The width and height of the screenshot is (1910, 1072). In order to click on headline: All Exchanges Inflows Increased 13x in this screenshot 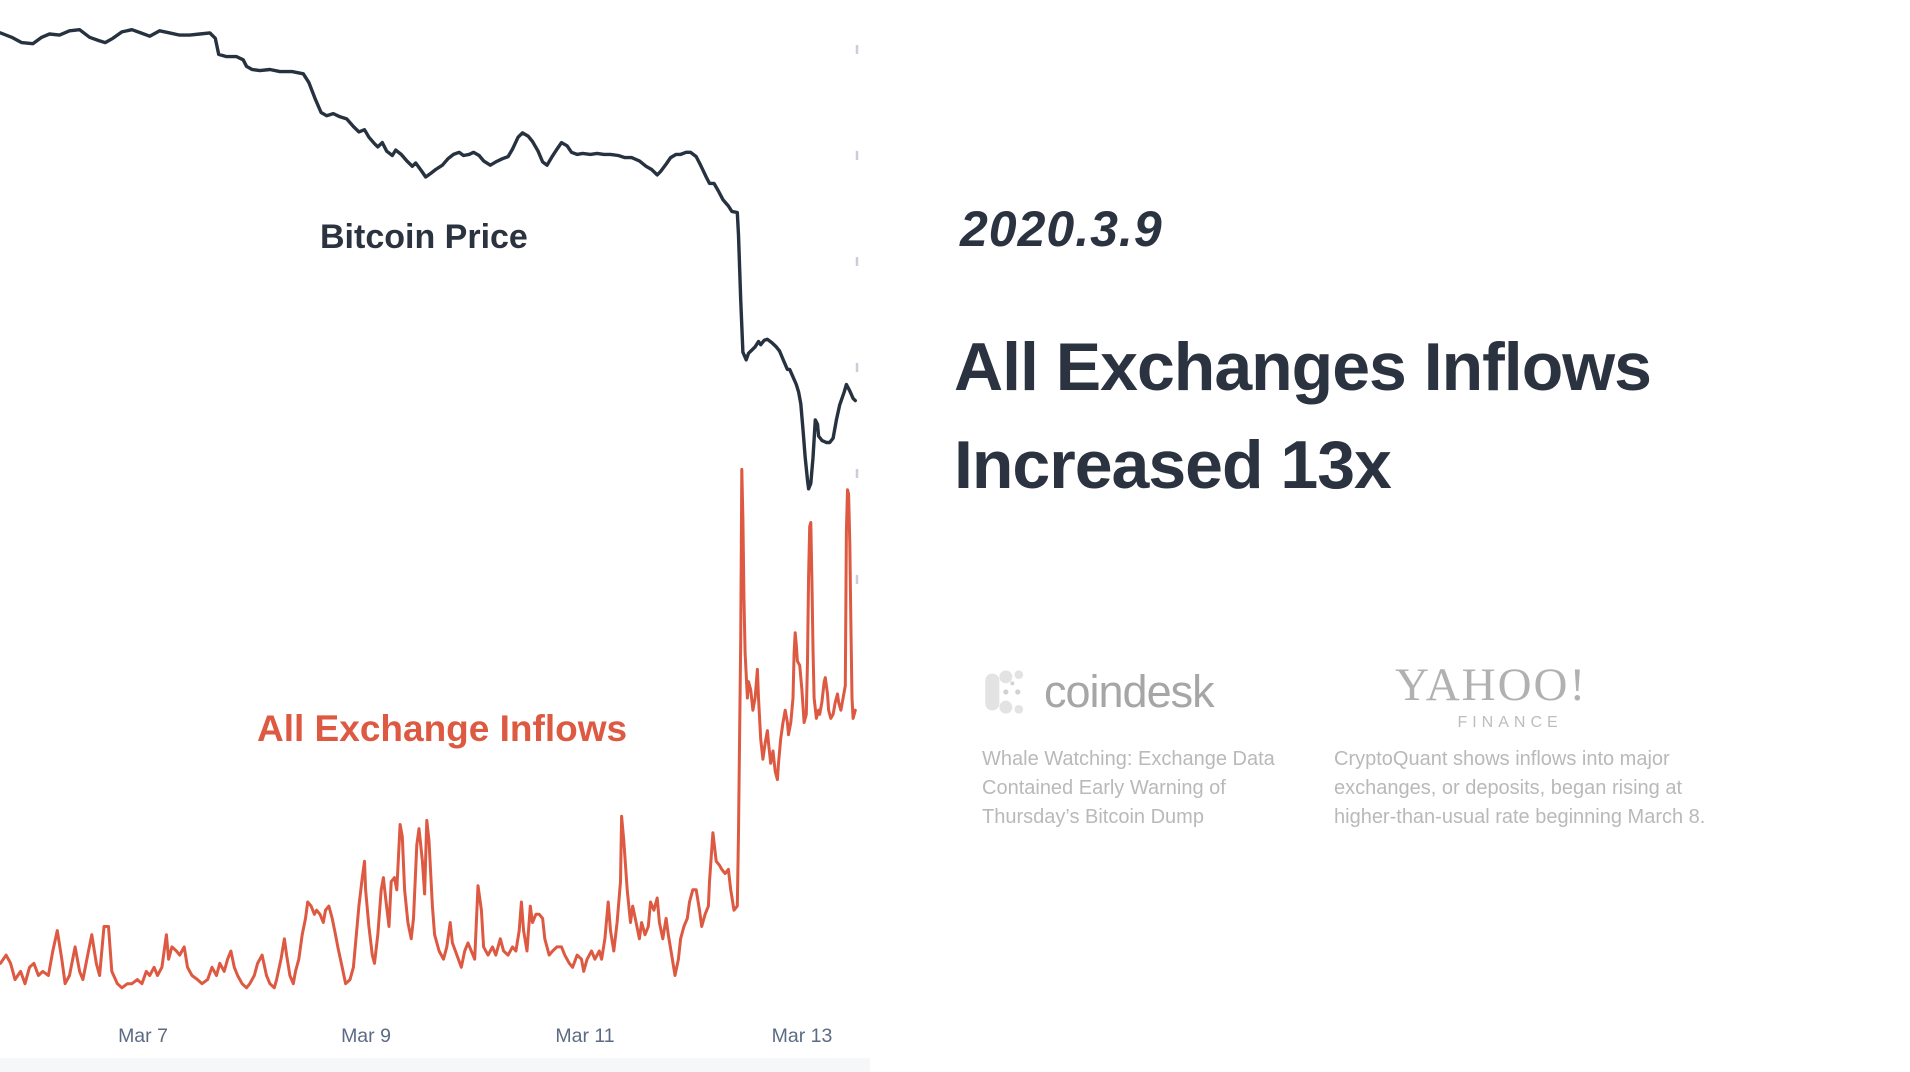, I will do `click(1303, 416)`.